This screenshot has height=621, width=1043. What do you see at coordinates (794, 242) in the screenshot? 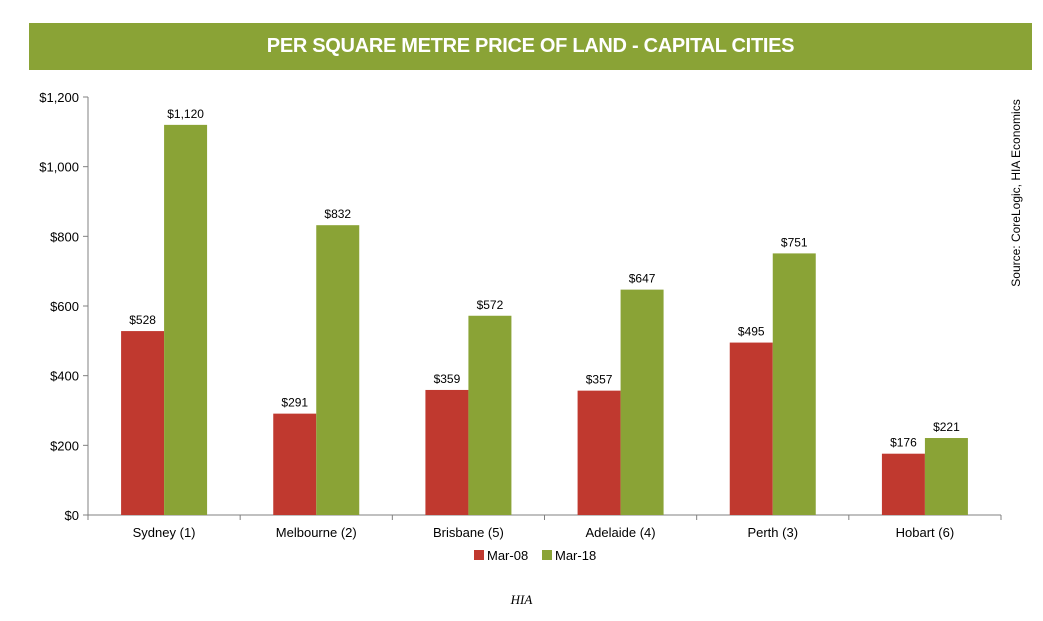
I see `data-label: $751` at bounding box center [794, 242].